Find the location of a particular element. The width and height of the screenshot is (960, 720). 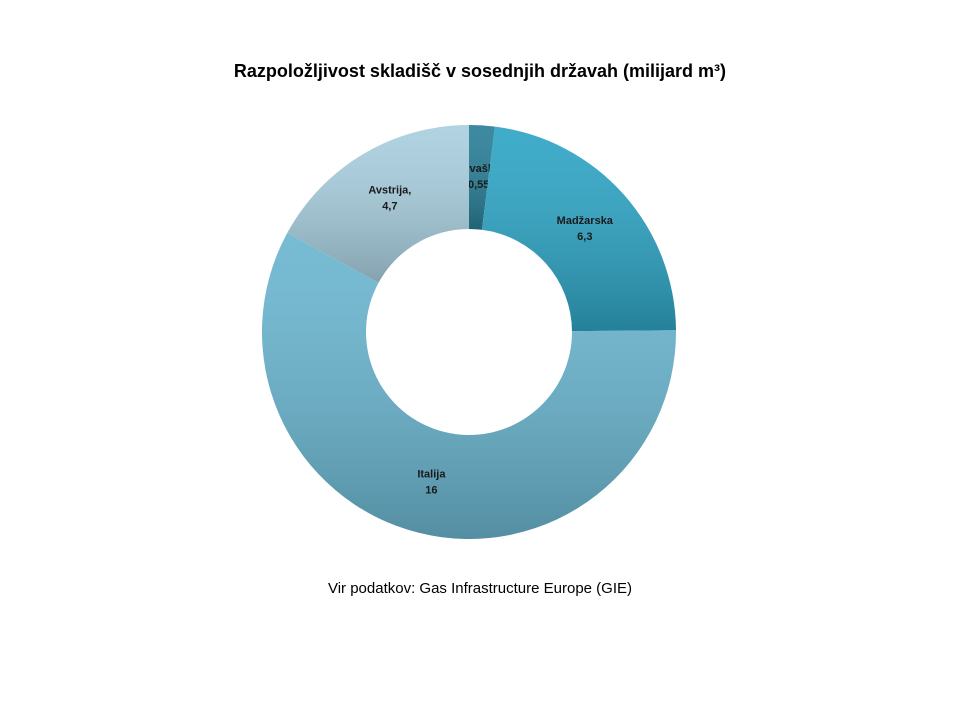

data-label-value: 16 is located at coordinates (431, 490).